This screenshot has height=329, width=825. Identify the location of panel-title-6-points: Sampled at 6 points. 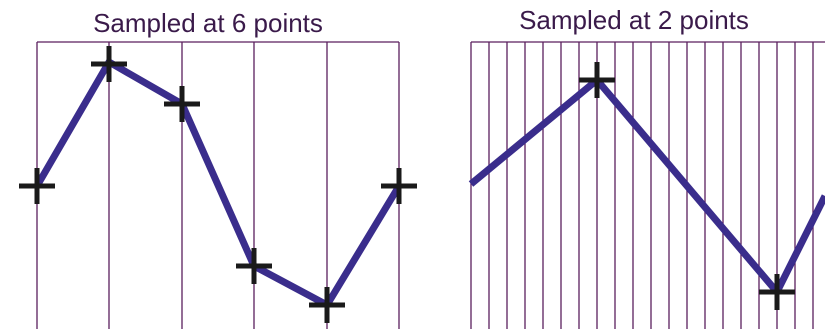
(208, 23).